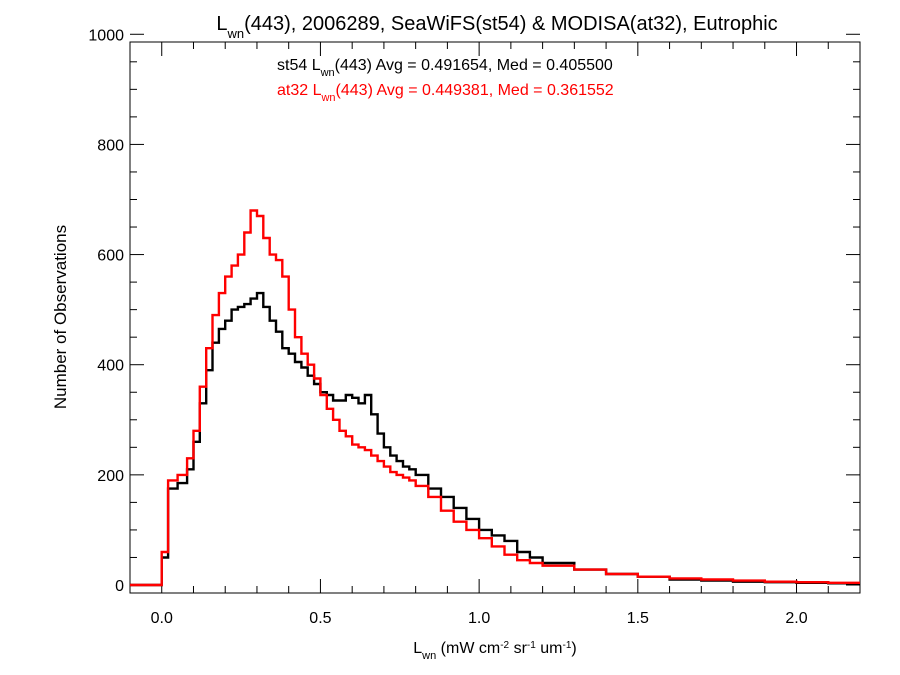  I want to click on y-tick-label: 600, so click(110, 256).